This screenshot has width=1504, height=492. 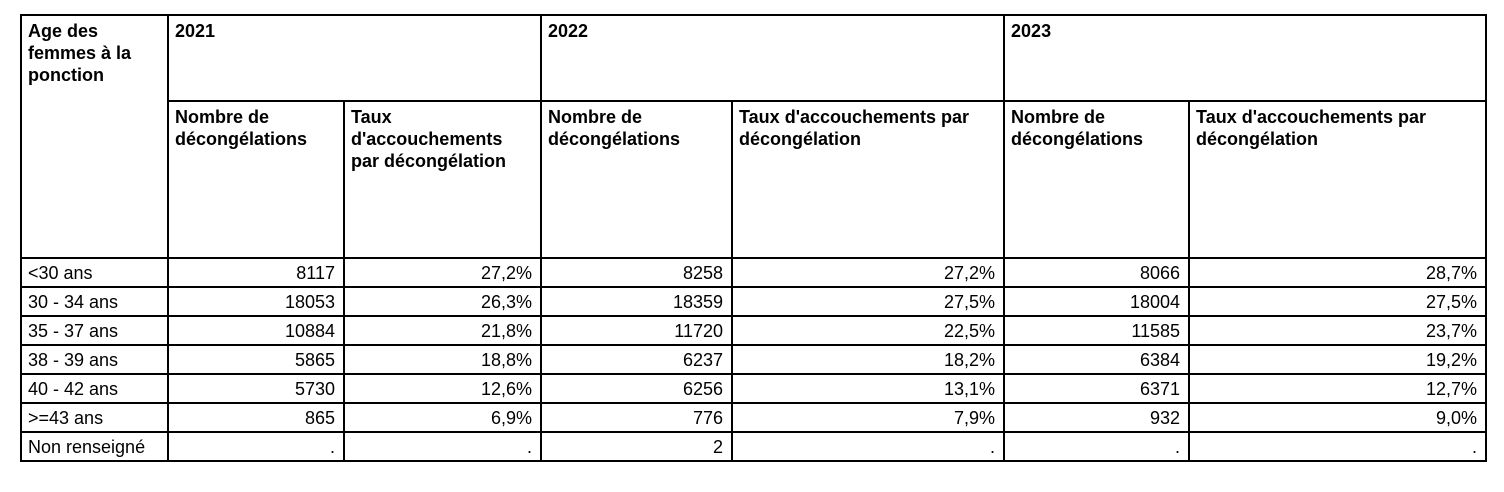 I want to click on subheader-2022-taux: Taux d'accouchements par décongélation, so click(x=868, y=179).